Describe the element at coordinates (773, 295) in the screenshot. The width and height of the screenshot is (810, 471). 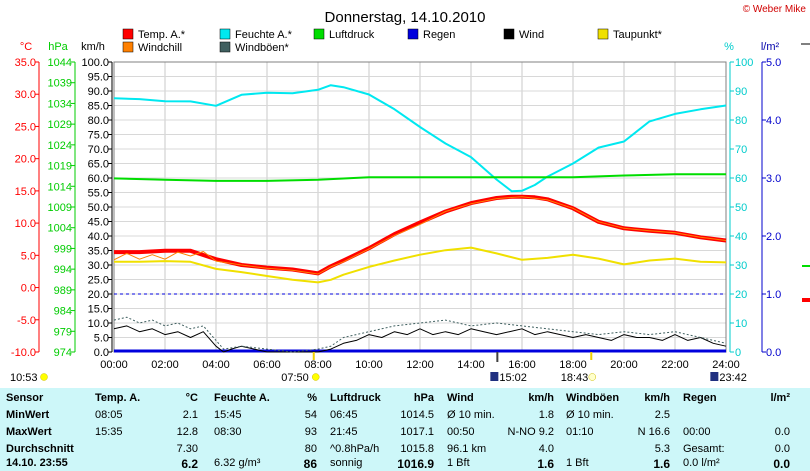
I see `rain-tick-label: 1.0` at that location.